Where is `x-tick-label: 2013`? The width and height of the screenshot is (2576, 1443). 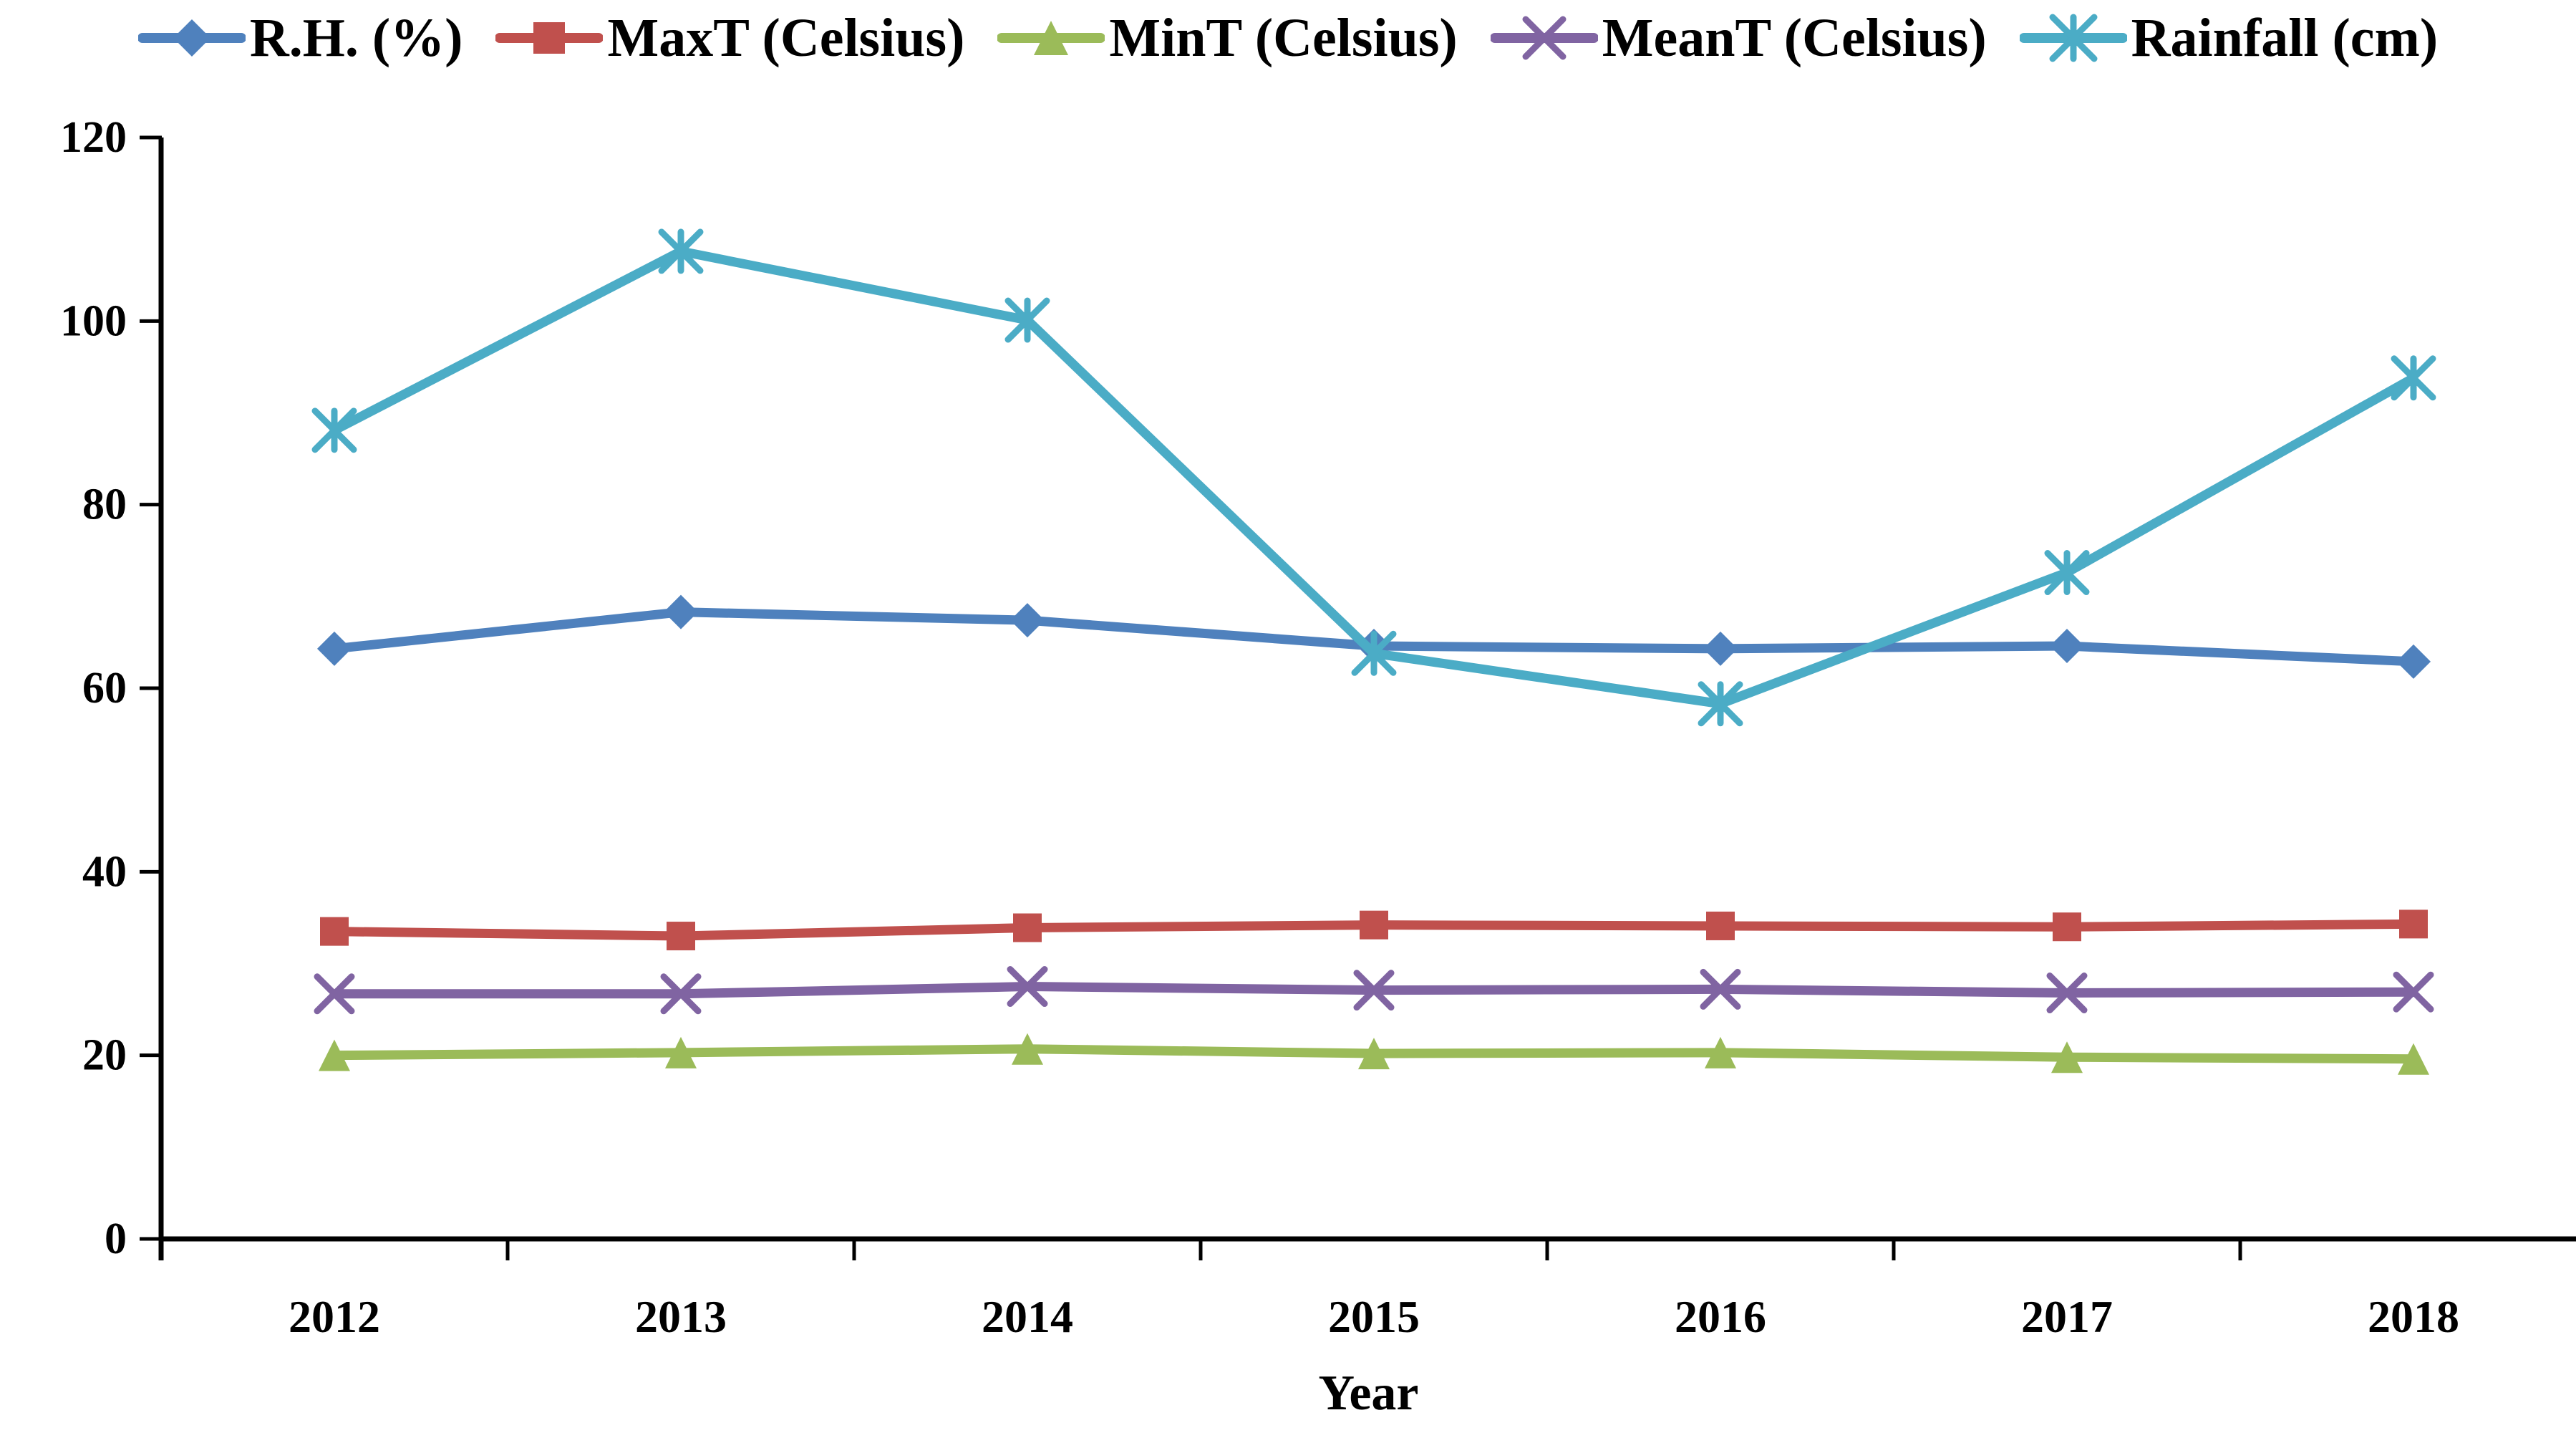
x-tick-label: 2013 is located at coordinates (681, 1316).